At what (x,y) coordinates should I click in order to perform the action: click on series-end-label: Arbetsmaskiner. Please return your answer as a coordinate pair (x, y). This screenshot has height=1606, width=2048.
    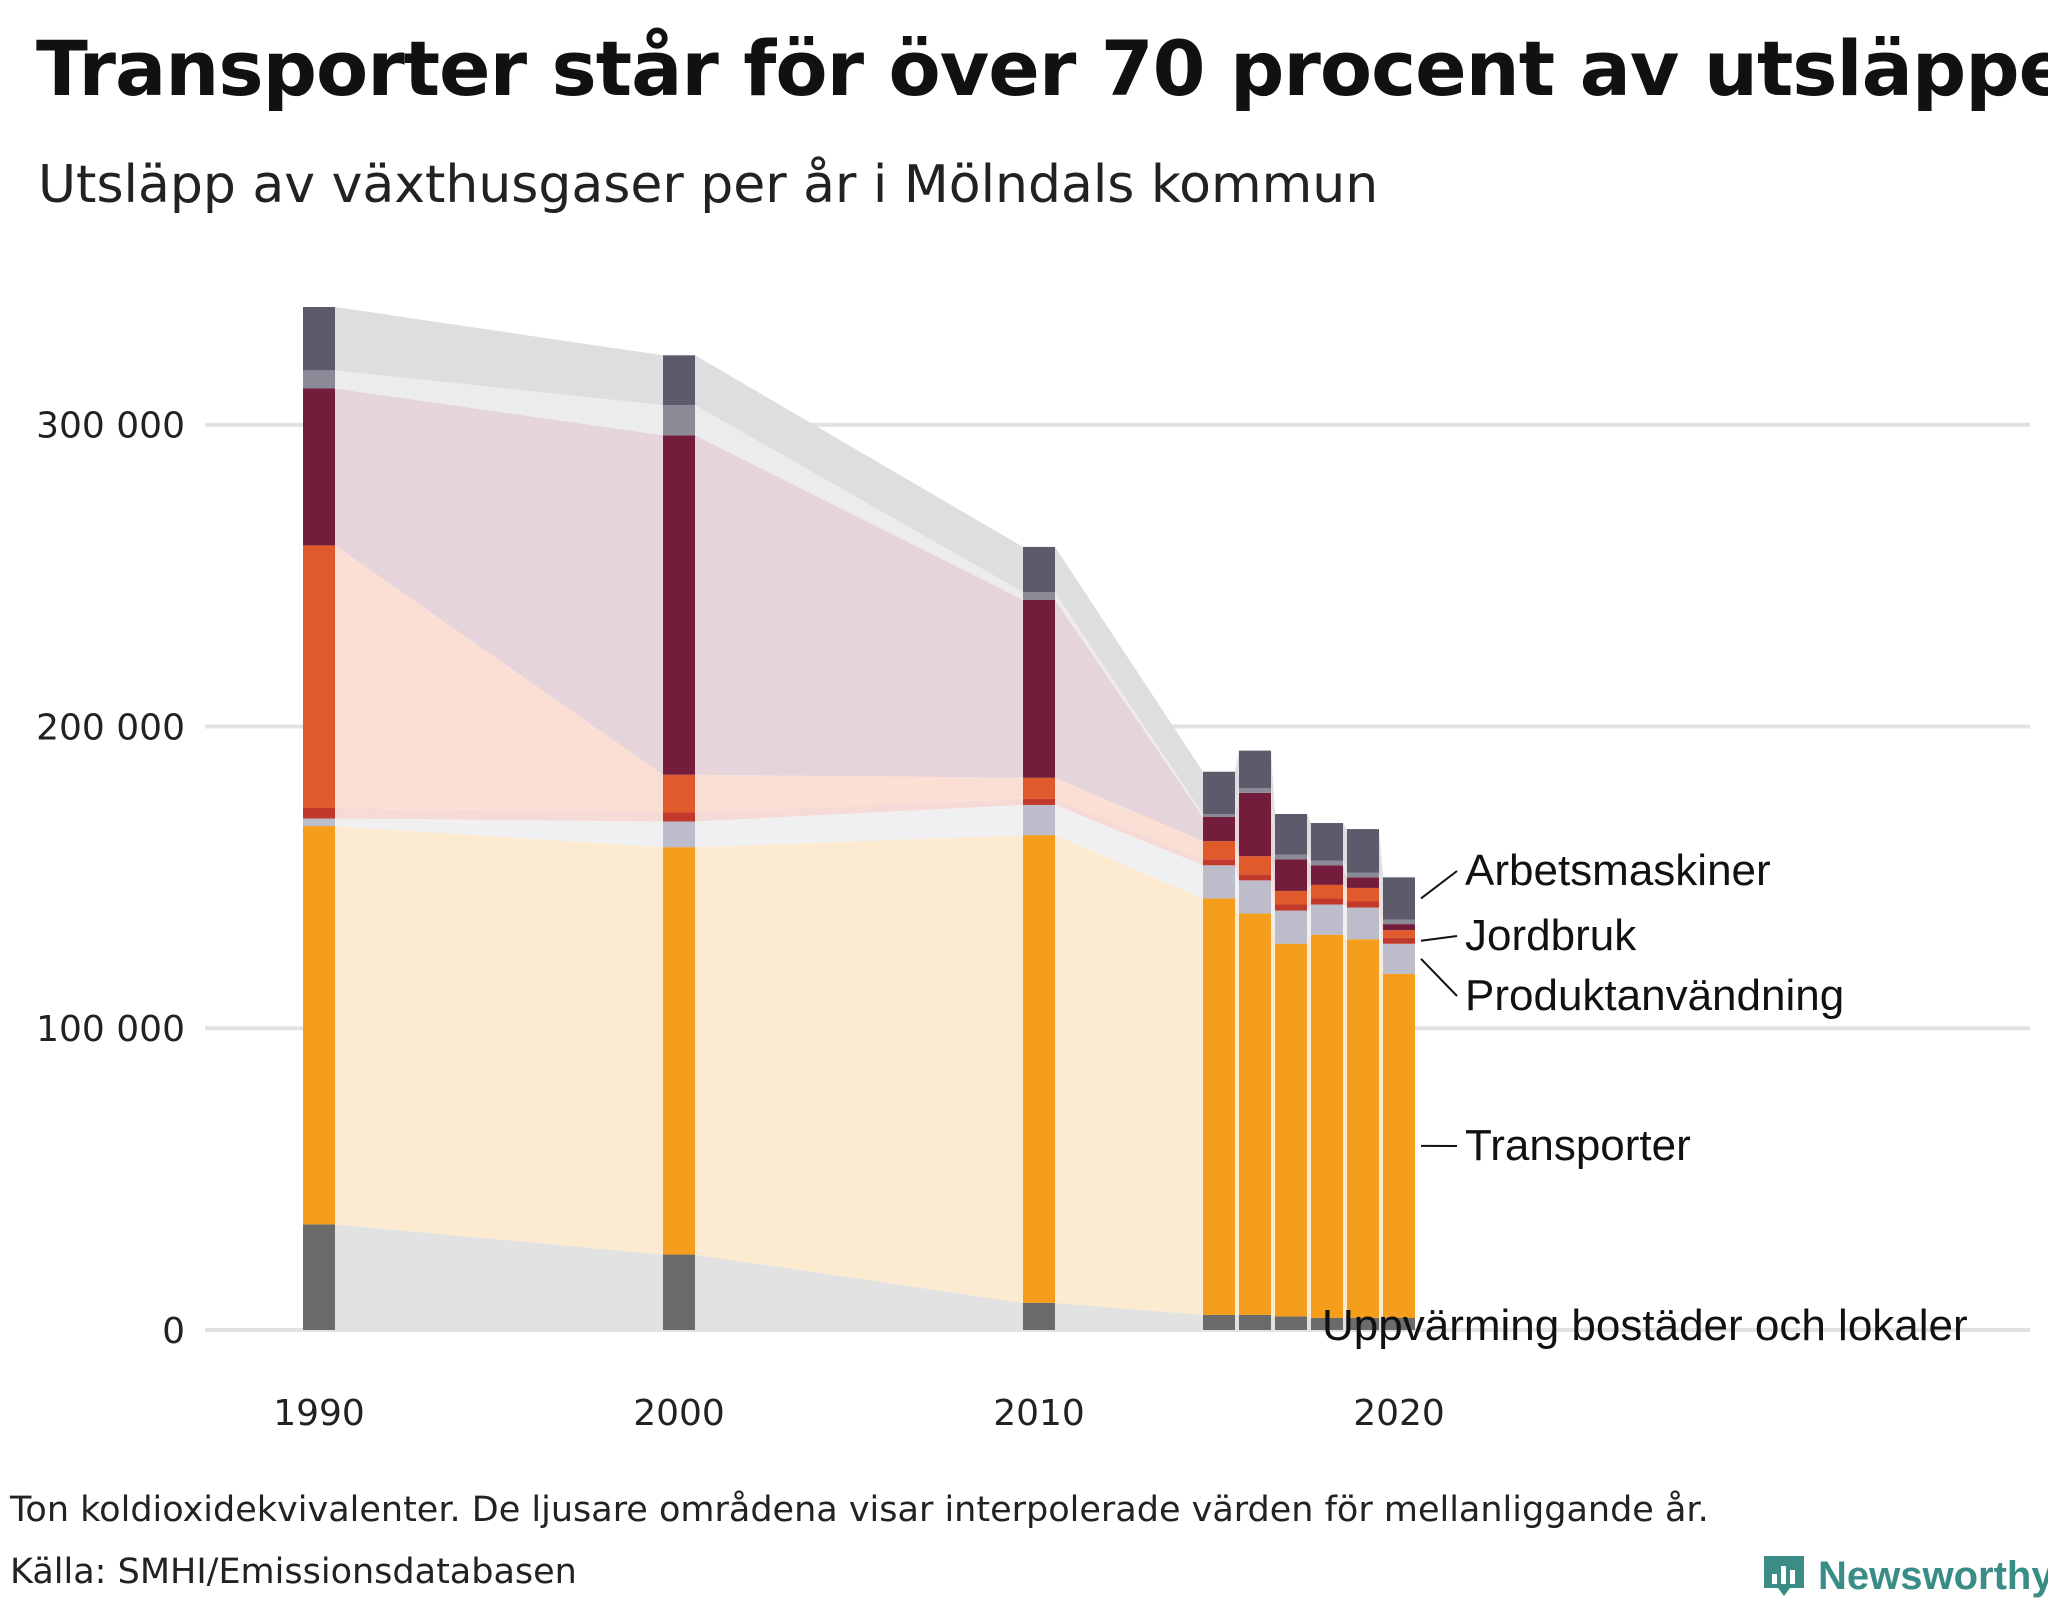
    Looking at the image, I should click on (1618, 870).